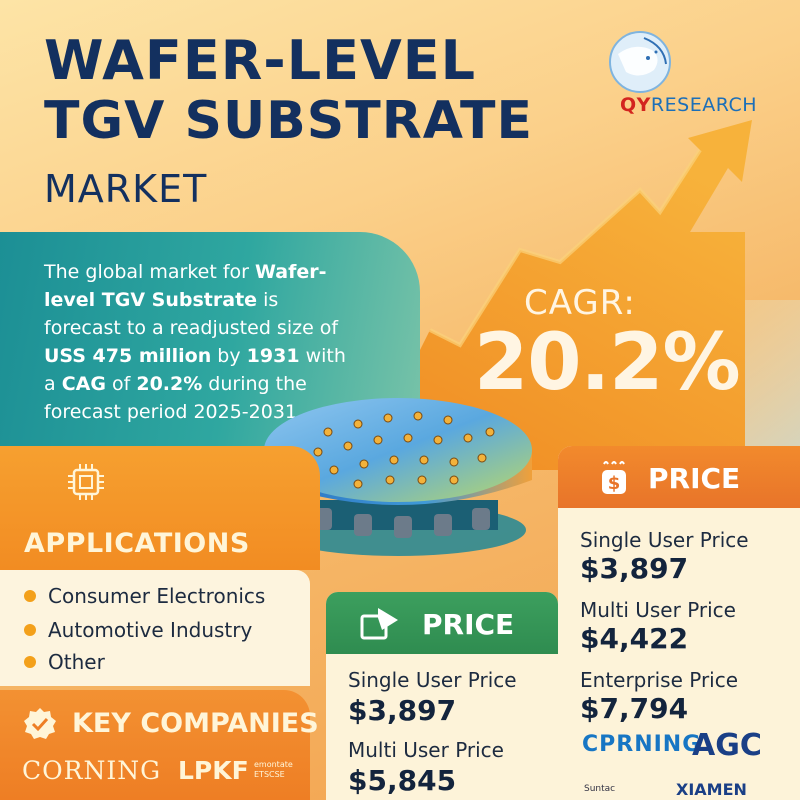 The image size is (800, 800). What do you see at coordinates (128, 356) in the screenshot?
I see `summary-highlight: USS 475 million` at bounding box center [128, 356].